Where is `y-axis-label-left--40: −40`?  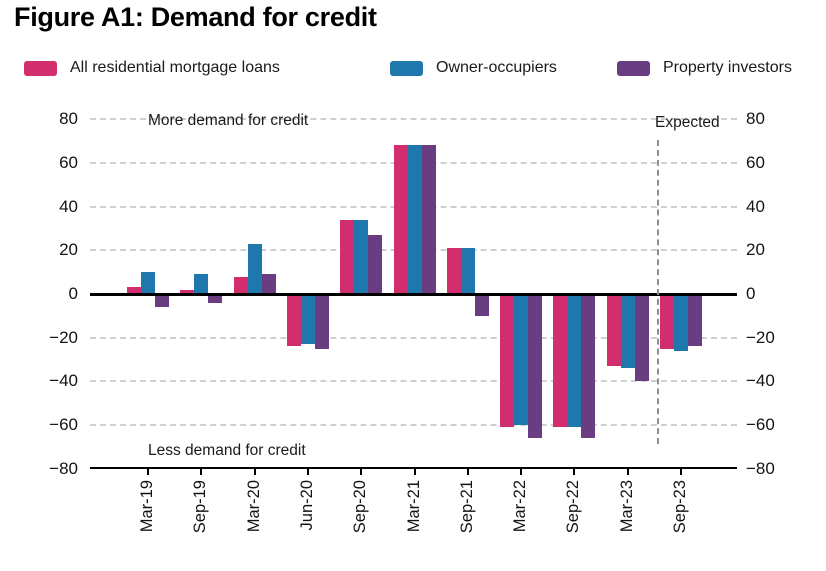
y-axis-label-left--40: −40 is located at coordinates (63, 381).